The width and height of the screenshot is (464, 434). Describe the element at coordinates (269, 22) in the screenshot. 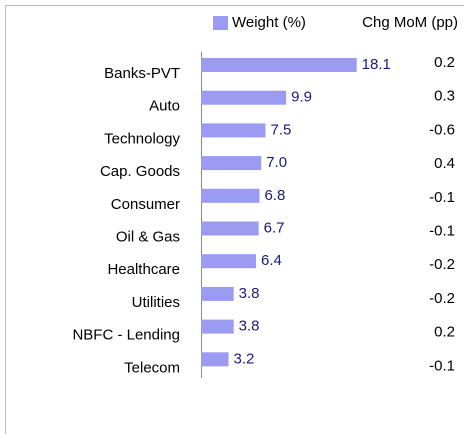

I see `legend-label: Weight (%)` at that location.